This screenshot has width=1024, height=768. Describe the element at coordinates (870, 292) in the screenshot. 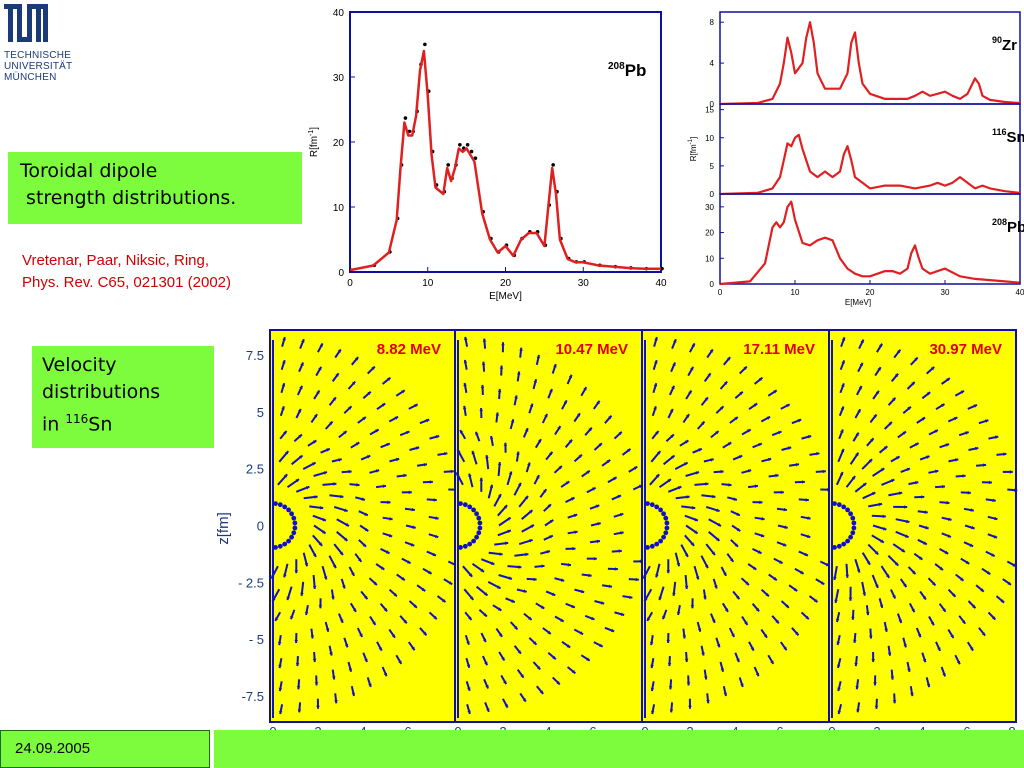

I see `panel-x-tick-label: 20` at that location.